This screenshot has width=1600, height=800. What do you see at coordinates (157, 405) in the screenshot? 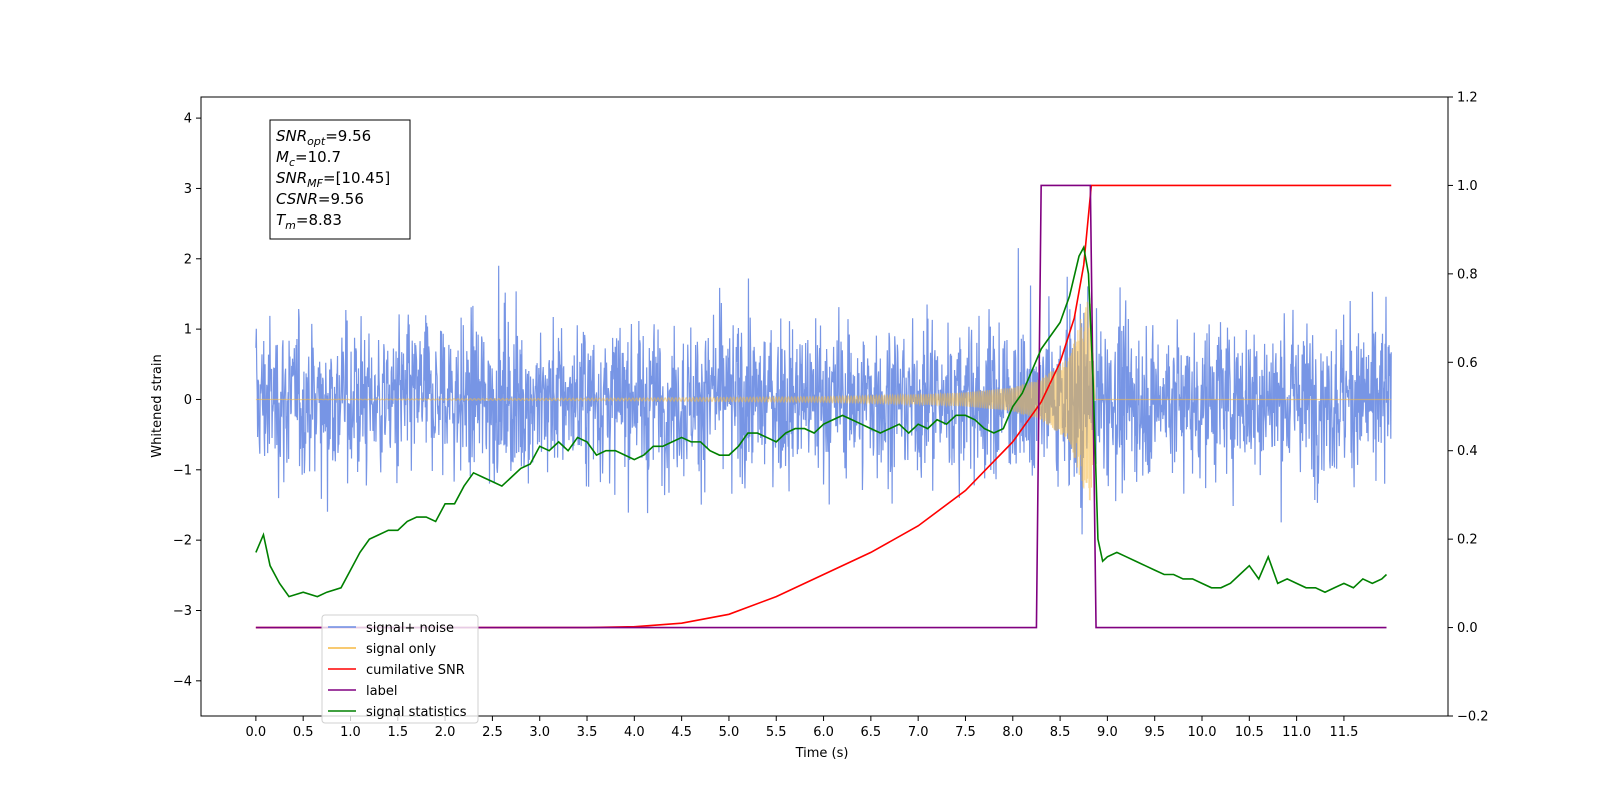
I see `y-axis-label: Whitened strain` at bounding box center [157, 405].